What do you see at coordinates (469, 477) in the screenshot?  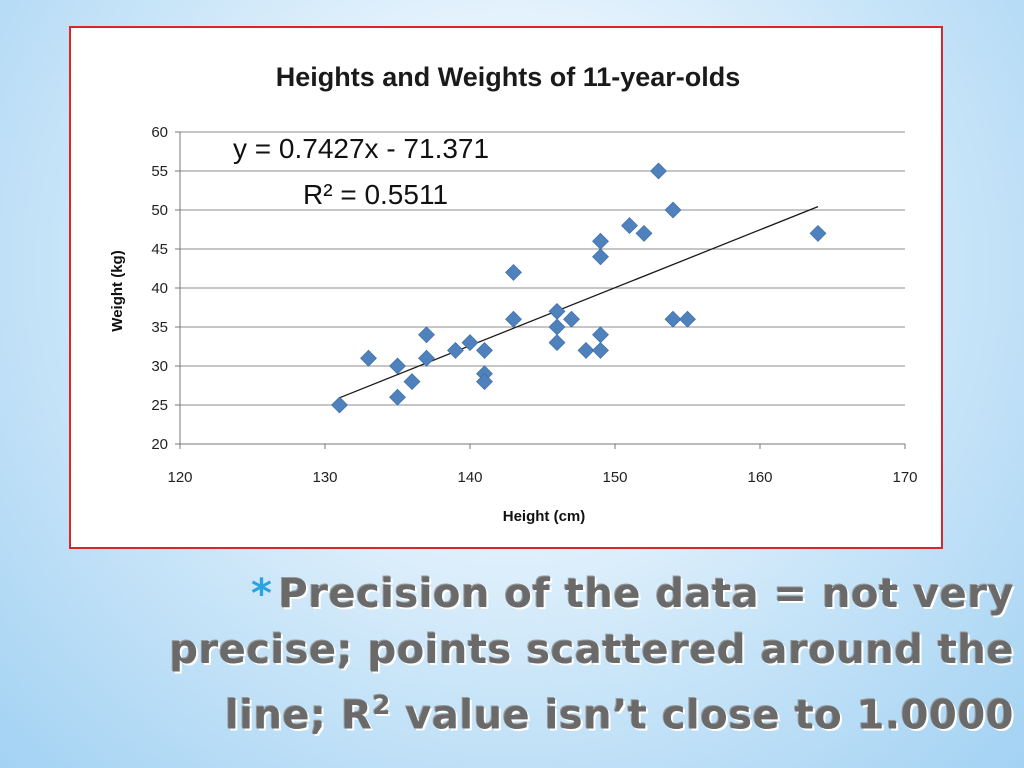 I see `x-tick-label: 140` at bounding box center [469, 477].